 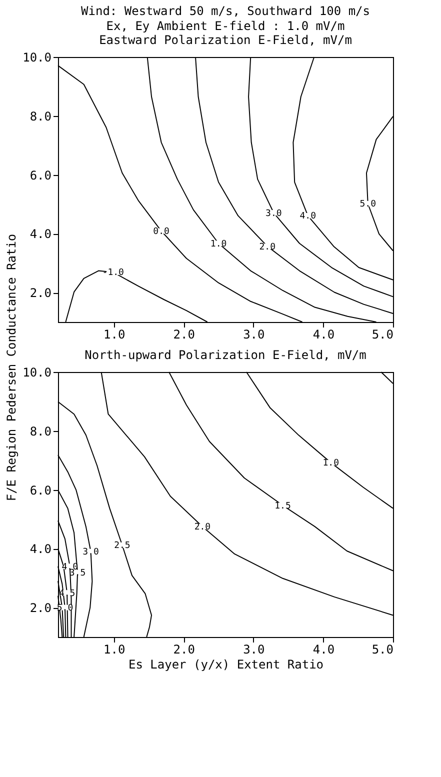 I want to click on chart-subtitle: Ex, Ey Ambient E-field : 1.0 mV/m, so click(x=225, y=26).